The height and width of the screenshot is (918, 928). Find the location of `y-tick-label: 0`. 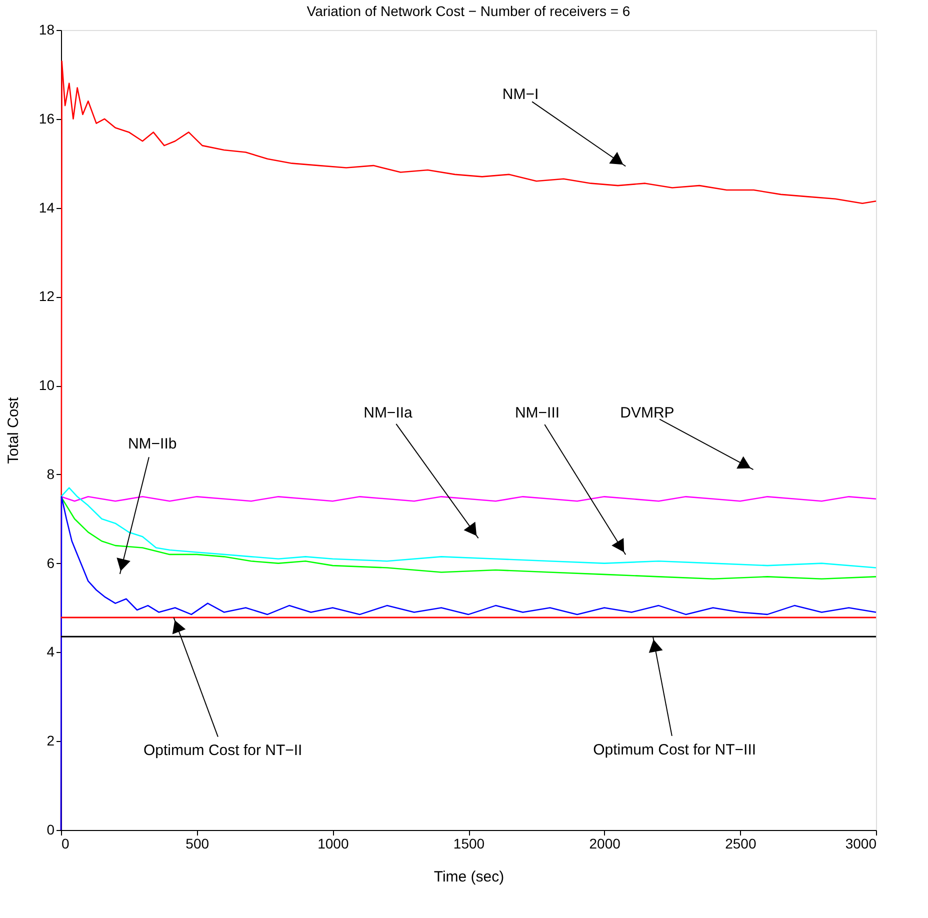

y-tick-label: 0 is located at coordinates (50, 830).